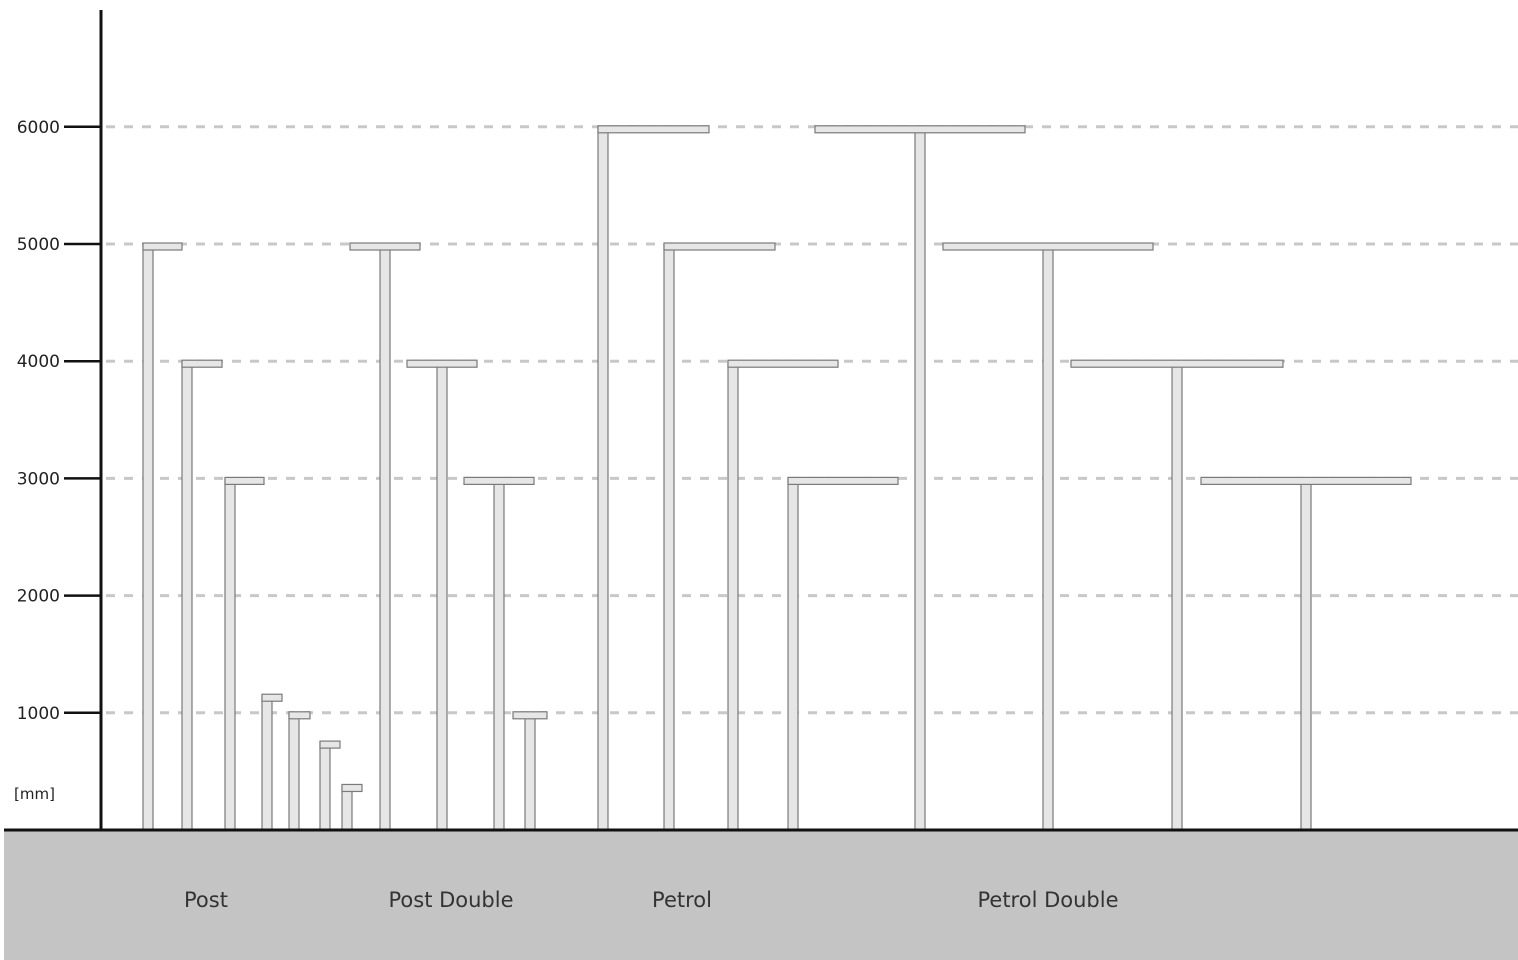  What do you see at coordinates (38, 362) in the screenshot?
I see `y-tick-label: 4000` at bounding box center [38, 362].